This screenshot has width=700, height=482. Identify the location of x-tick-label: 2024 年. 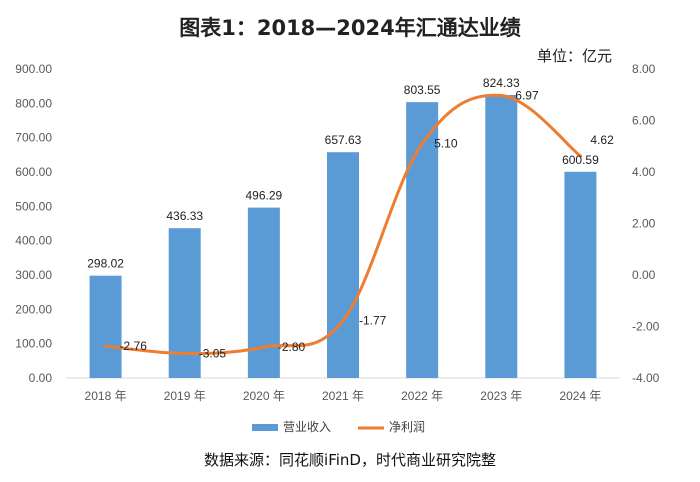
(580, 396).